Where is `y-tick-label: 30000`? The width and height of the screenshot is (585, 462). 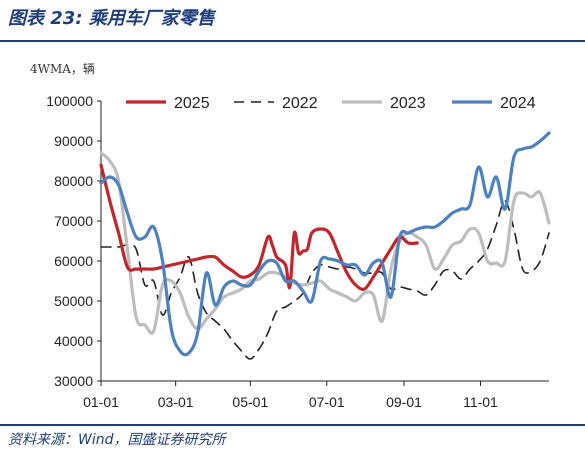
y-tick-label: 30000 is located at coordinates (73, 381).